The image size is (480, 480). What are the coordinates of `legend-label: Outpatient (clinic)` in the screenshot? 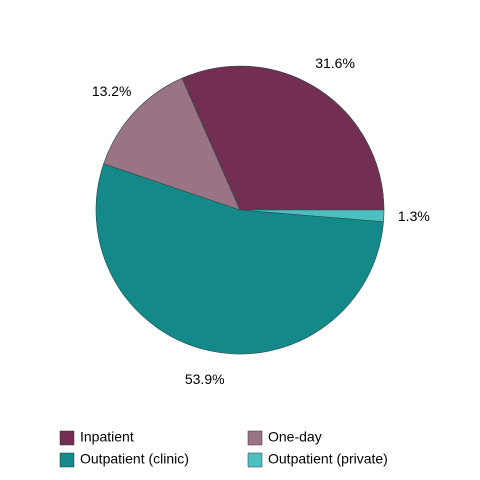 It's located at (134, 459).